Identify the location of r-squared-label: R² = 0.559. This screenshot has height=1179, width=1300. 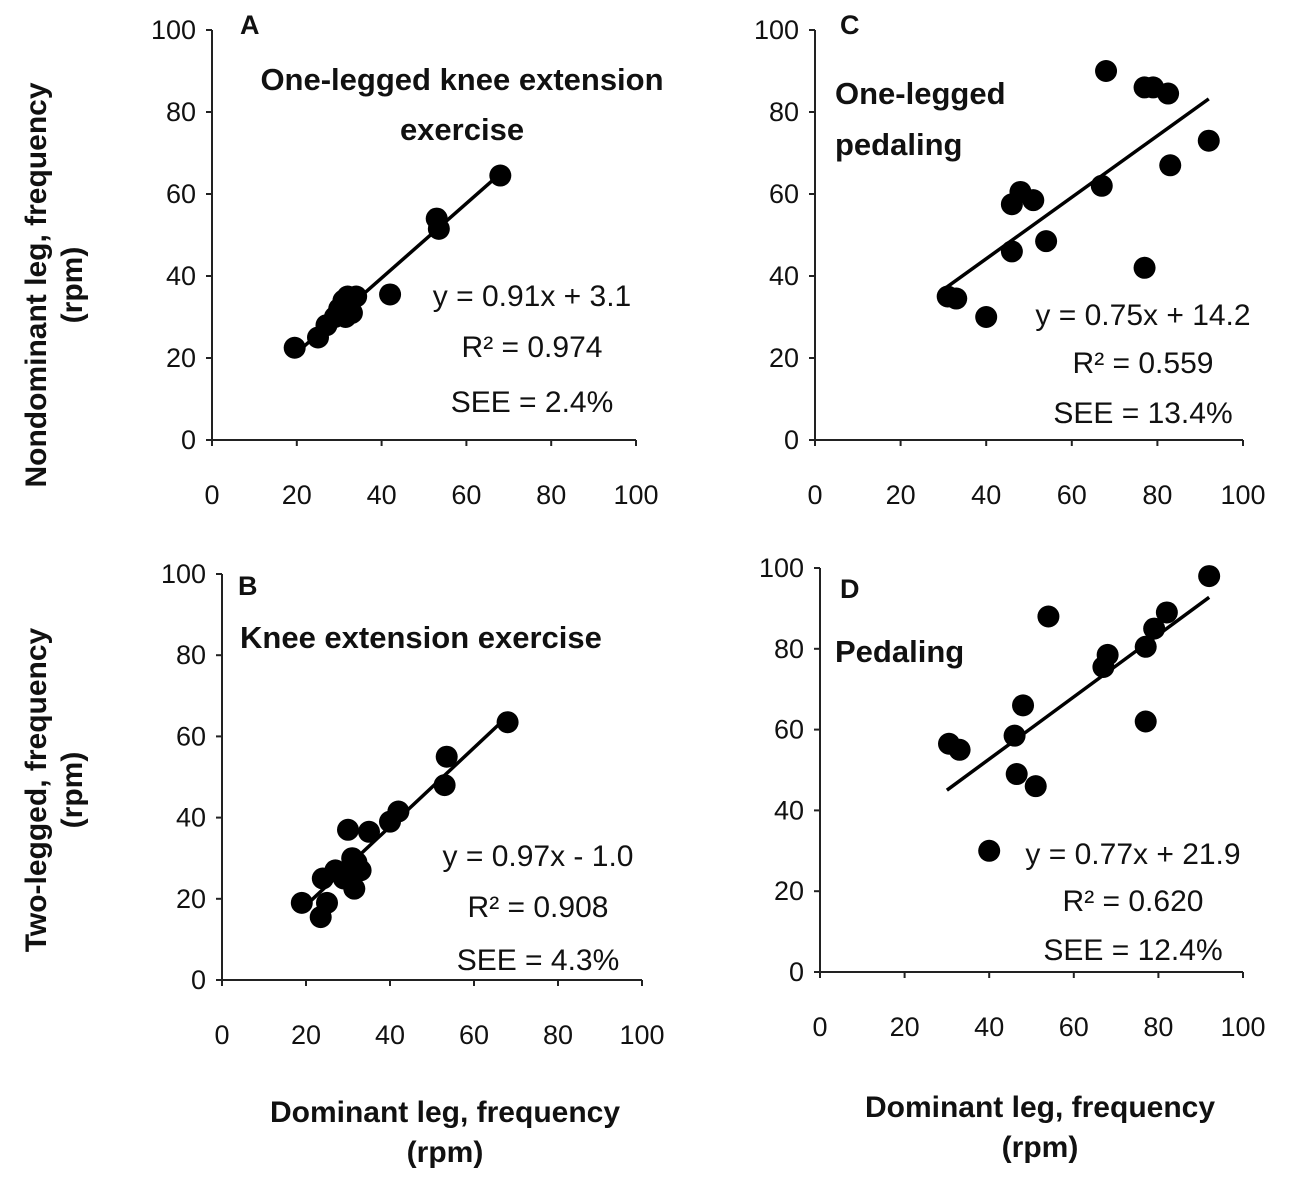
(1143, 363).